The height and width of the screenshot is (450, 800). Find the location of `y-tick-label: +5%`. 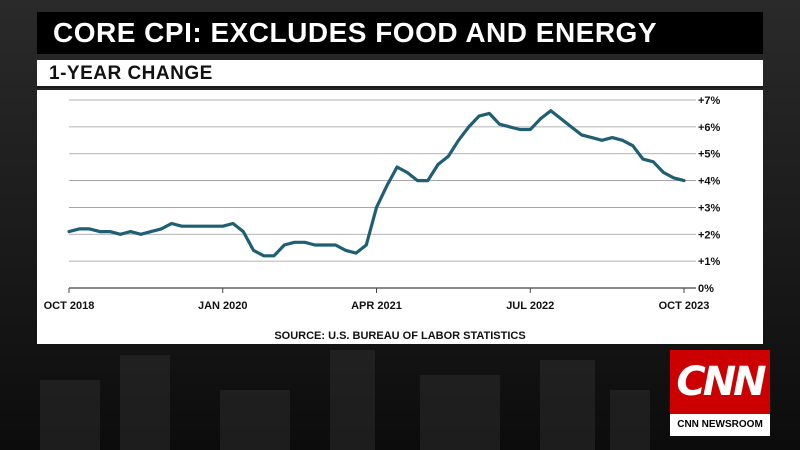

y-tick-label: +5% is located at coordinates (709, 155).